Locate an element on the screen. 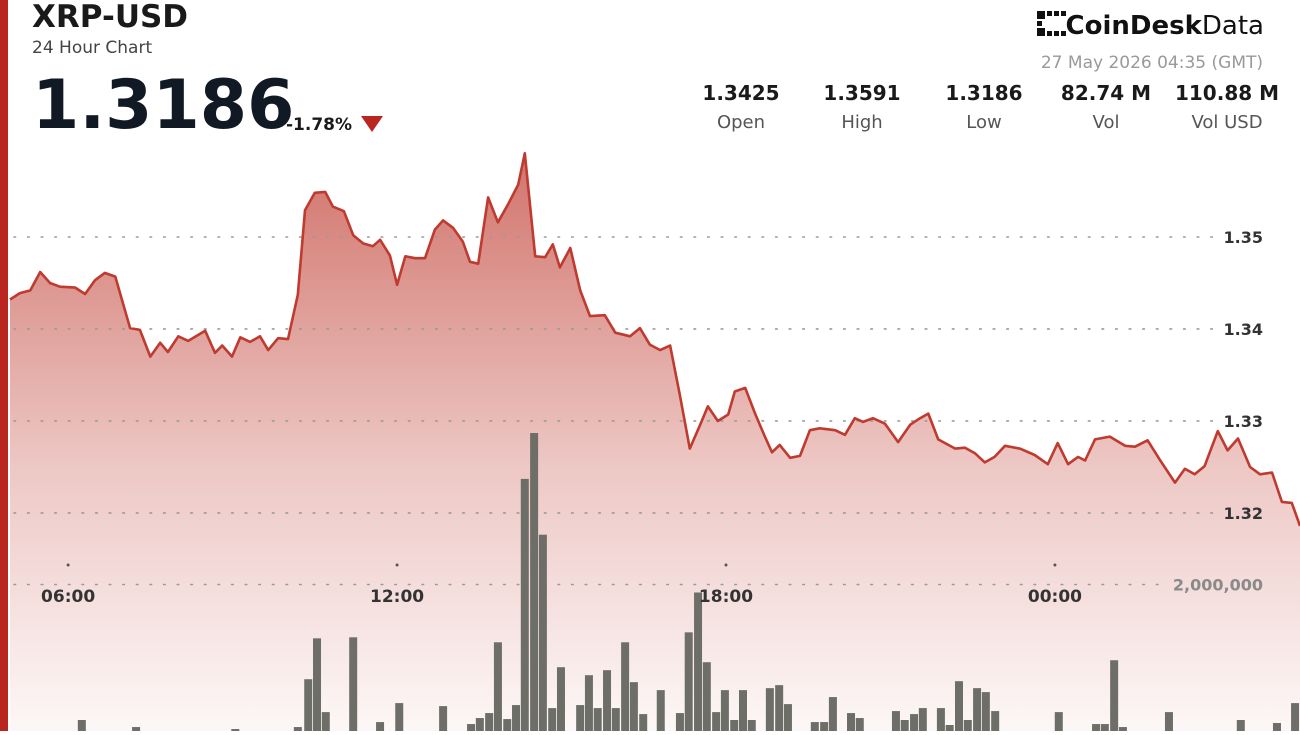 The width and height of the screenshot is (1300, 735). x-tick-label: 00:00 is located at coordinates (1055, 597).